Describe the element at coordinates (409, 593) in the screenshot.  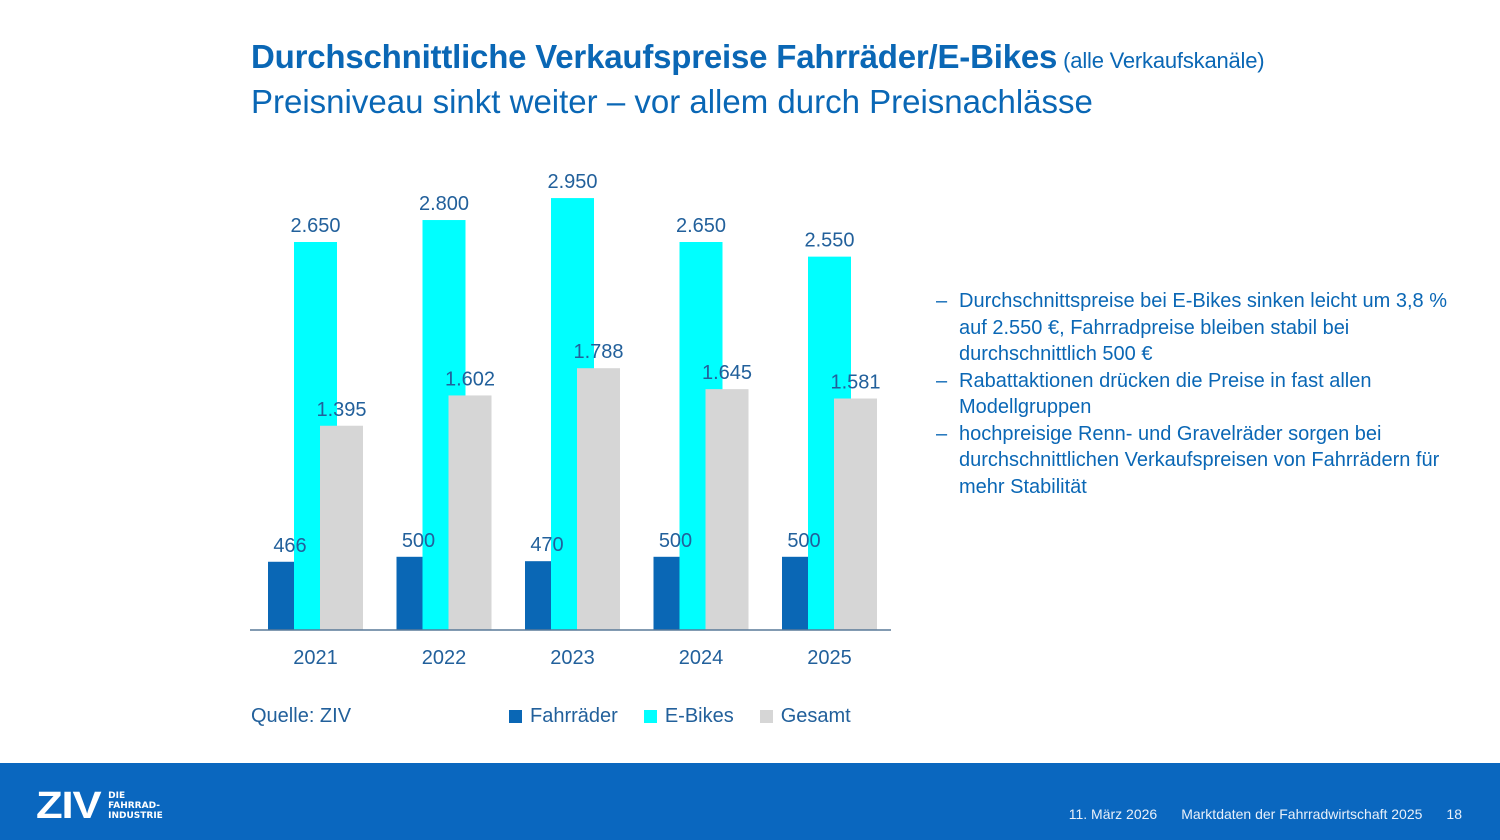
I see `bar-fahrraeder-2022` at that location.